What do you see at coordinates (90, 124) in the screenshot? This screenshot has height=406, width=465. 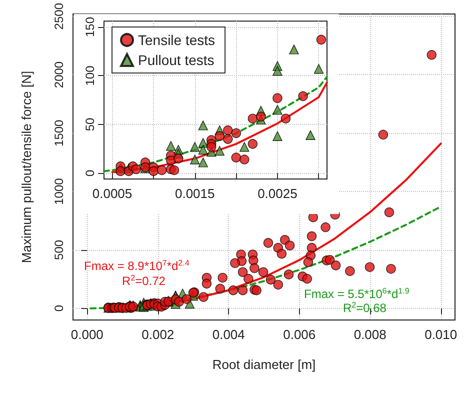 I see `y-tick-label: 50` at bounding box center [90, 124].